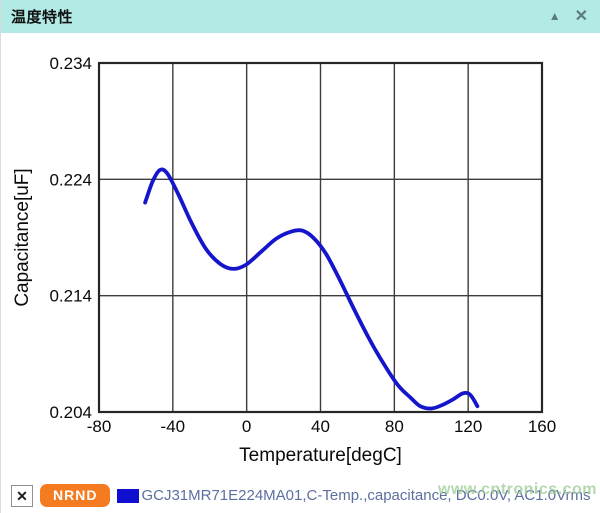 This screenshot has width=600, height=513. Describe the element at coordinates (22, 495) in the screenshot. I see `remove-series-button: ✕` at that location.